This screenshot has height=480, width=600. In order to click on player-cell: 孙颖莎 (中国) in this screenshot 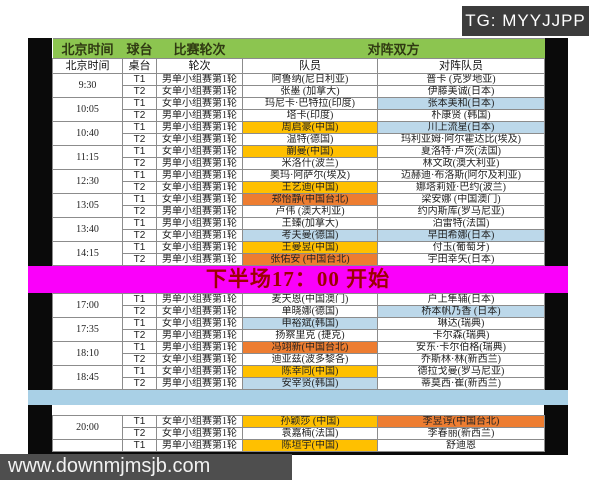, I will do `click(310, 421)`.